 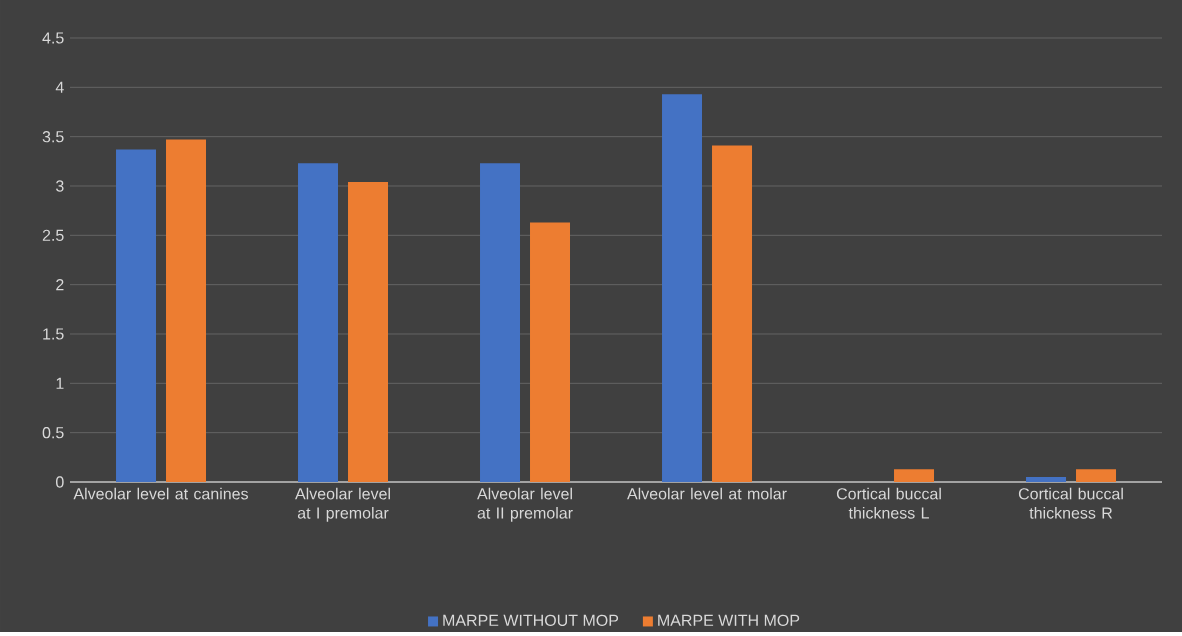 What do you see at coordinates (525, 504) in the screenshot?
I see `x-tick-label: Alveolar level at II premolar` at bounding box center [525, 504].